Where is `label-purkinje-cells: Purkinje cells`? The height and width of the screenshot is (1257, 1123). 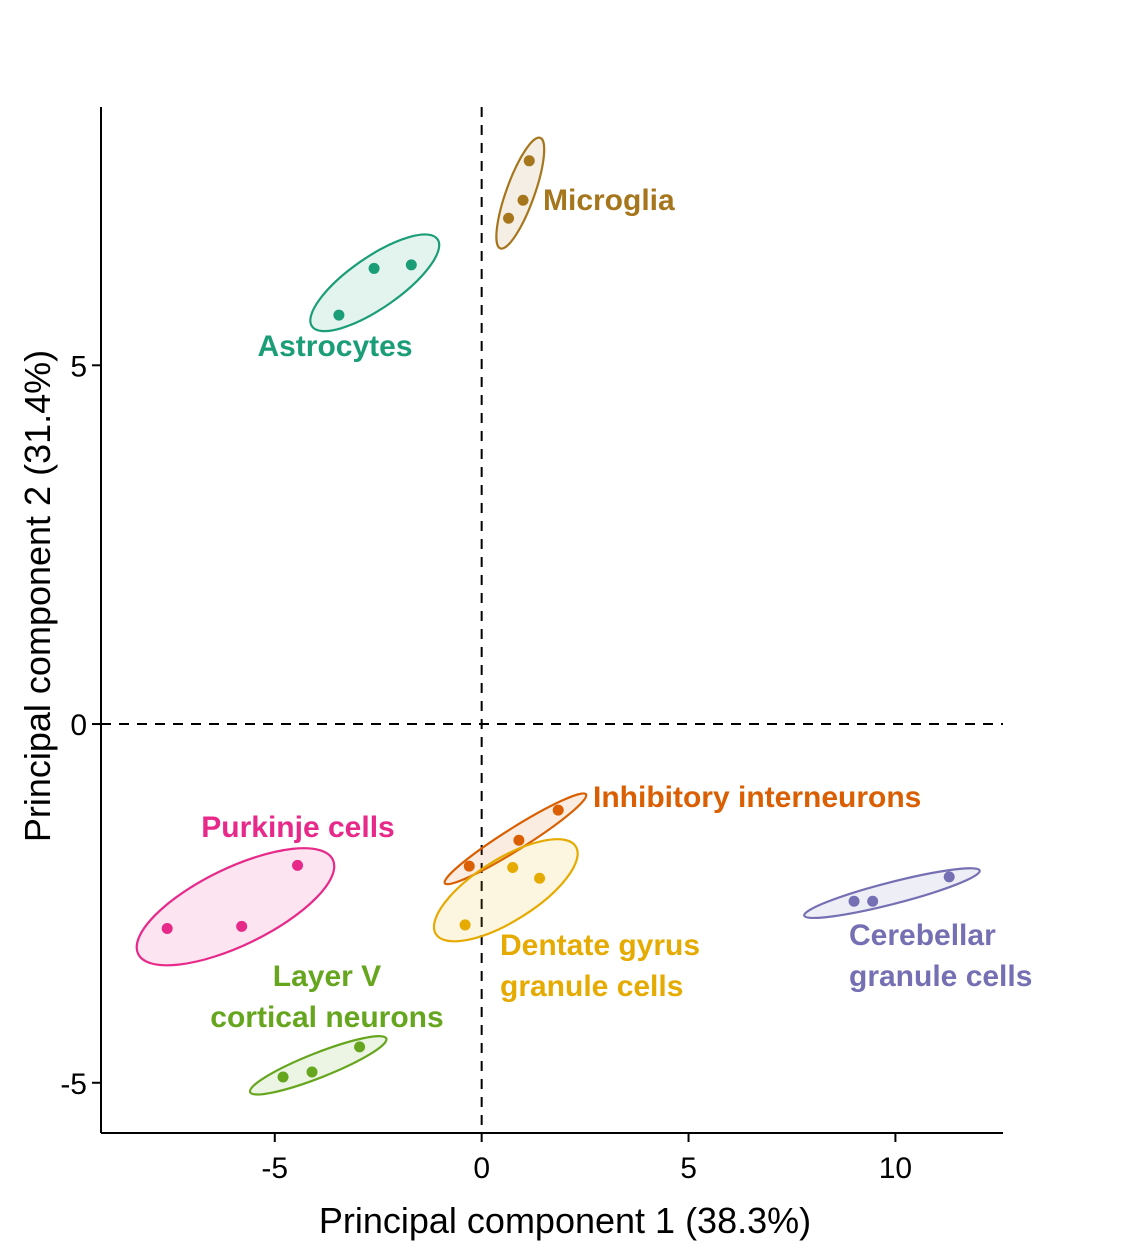
label-purkinje-cells: Purkinje cells is located at coordinates (297, 827).